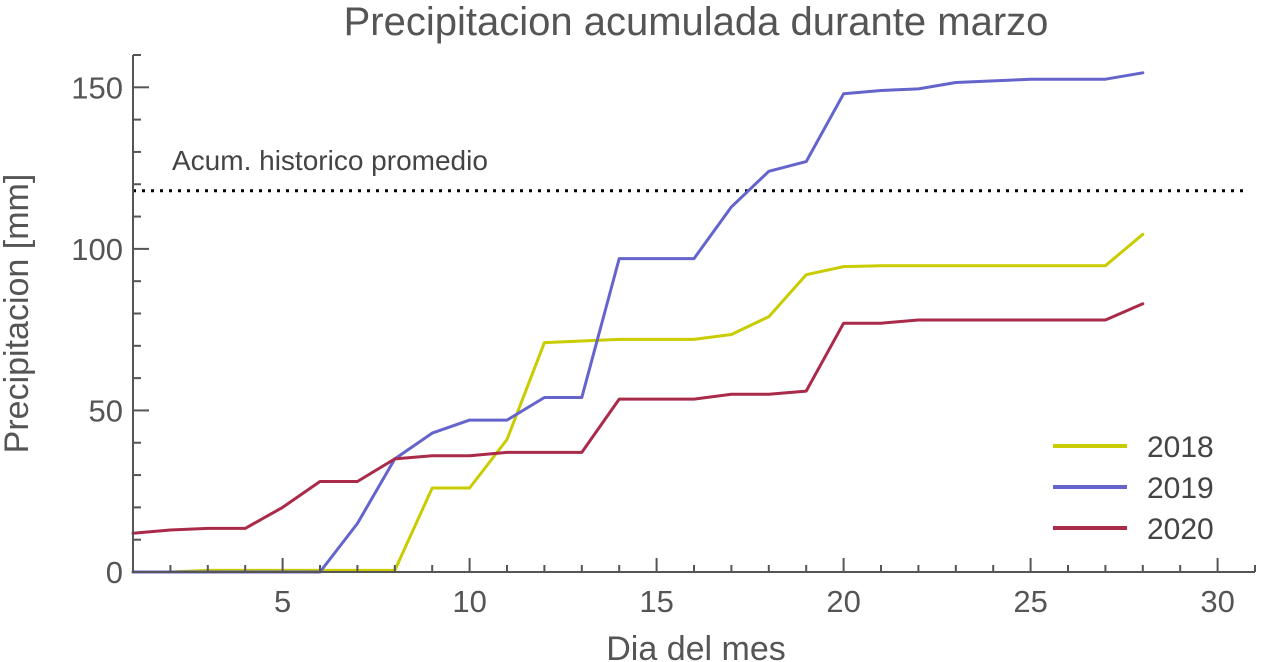  What do you see at coordinates (97, 87) in the screenshot?
I see `y-tick-label: 150` at bounding box center [97, 87].